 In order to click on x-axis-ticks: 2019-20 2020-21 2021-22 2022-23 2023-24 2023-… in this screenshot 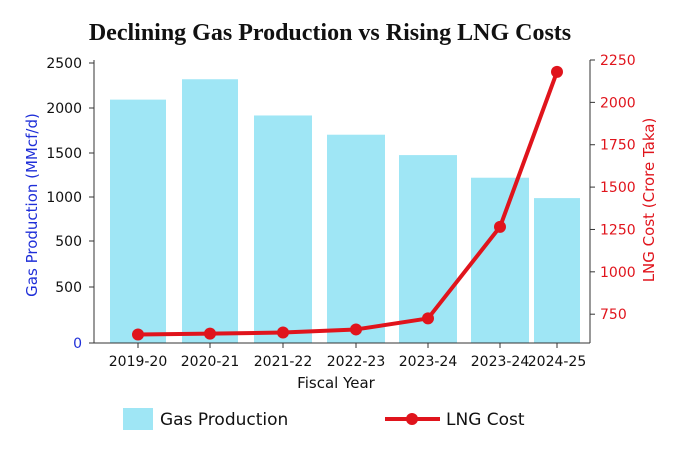, I will do `click(348, 356)`.